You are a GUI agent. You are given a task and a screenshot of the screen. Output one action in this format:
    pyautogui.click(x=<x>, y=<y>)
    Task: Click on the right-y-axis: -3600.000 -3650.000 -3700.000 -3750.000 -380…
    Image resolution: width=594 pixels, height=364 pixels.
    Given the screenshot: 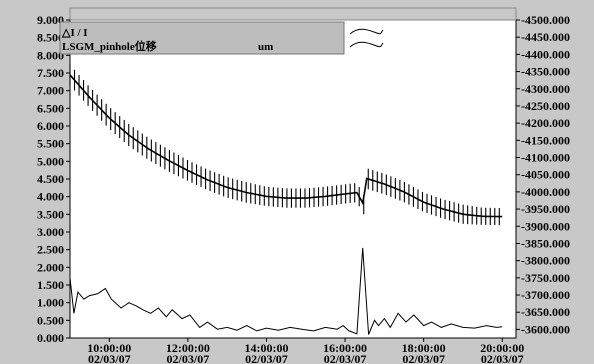 What is the action you would take?
    pyautogui.click(x=543, y=174)
    